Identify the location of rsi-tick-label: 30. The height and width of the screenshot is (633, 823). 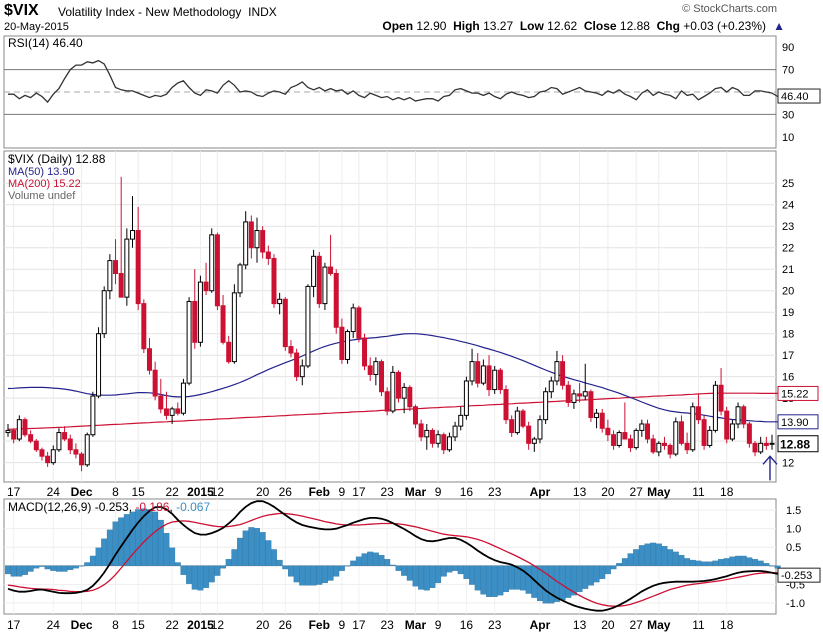
(788, 115).